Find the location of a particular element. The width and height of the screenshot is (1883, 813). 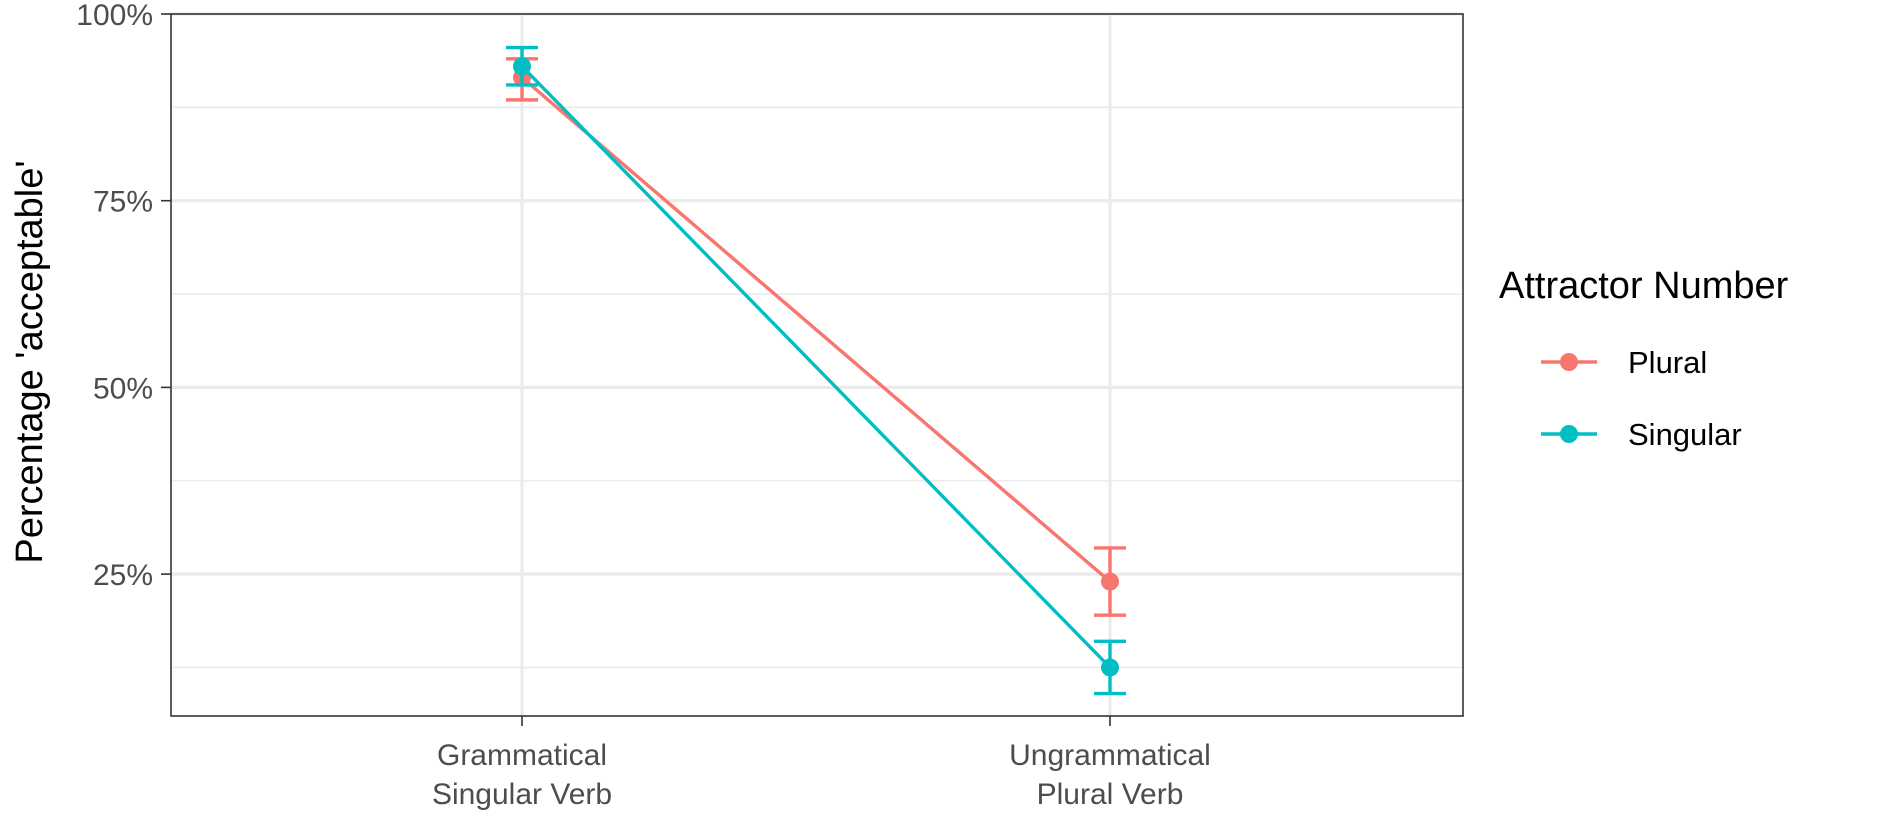

legend-label: Plural is located at coordinates (1667, 362).